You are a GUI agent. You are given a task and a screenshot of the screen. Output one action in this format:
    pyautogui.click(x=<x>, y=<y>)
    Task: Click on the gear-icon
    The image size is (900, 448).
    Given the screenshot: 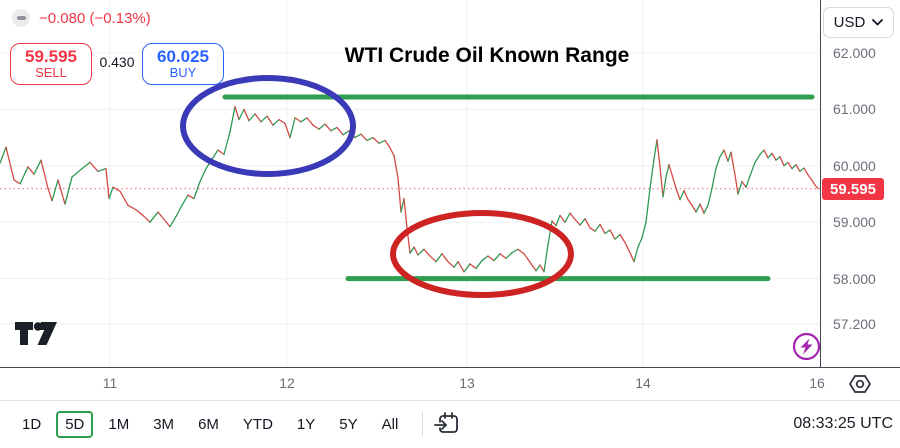 What is the action you would take?
    pyautogui.click(x=860, y=386)
    